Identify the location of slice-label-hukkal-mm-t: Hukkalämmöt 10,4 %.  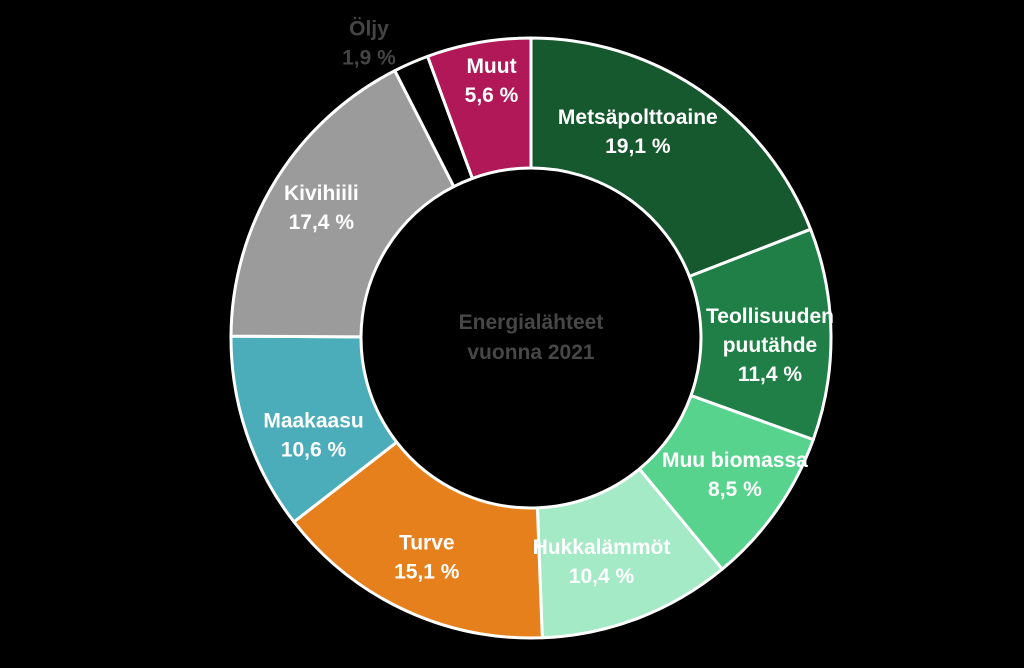
(602, 562).